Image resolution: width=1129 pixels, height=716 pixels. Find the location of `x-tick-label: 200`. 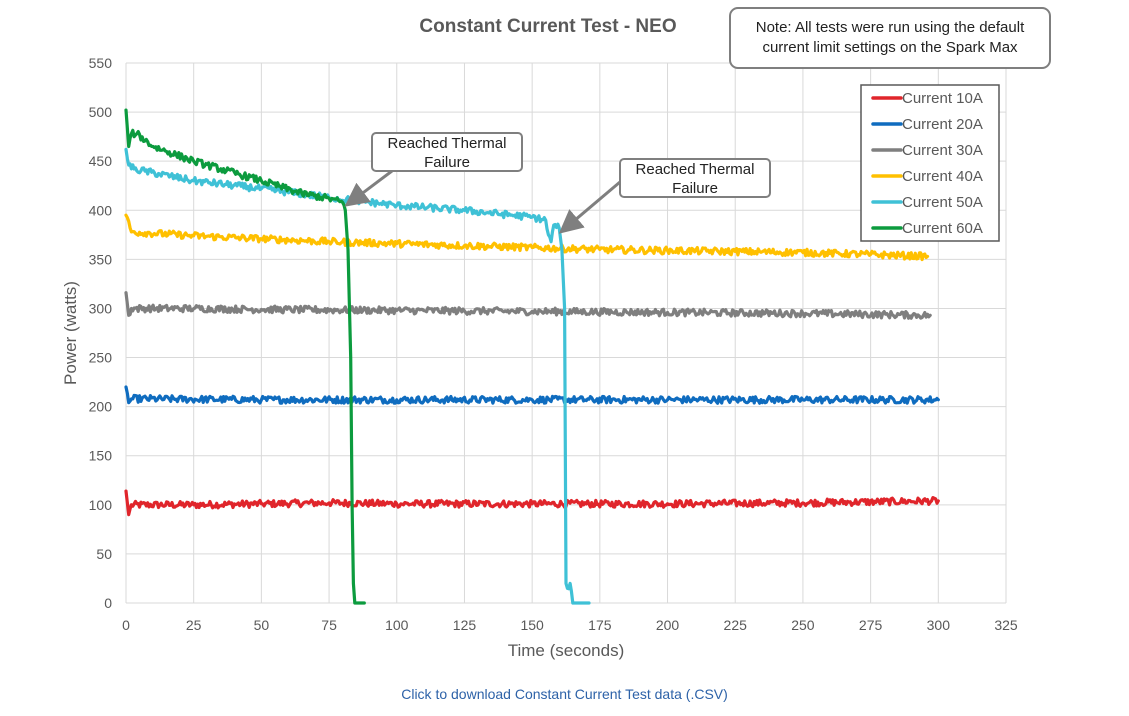

x-tick-label: 200 is located at coordinates (668, 625).